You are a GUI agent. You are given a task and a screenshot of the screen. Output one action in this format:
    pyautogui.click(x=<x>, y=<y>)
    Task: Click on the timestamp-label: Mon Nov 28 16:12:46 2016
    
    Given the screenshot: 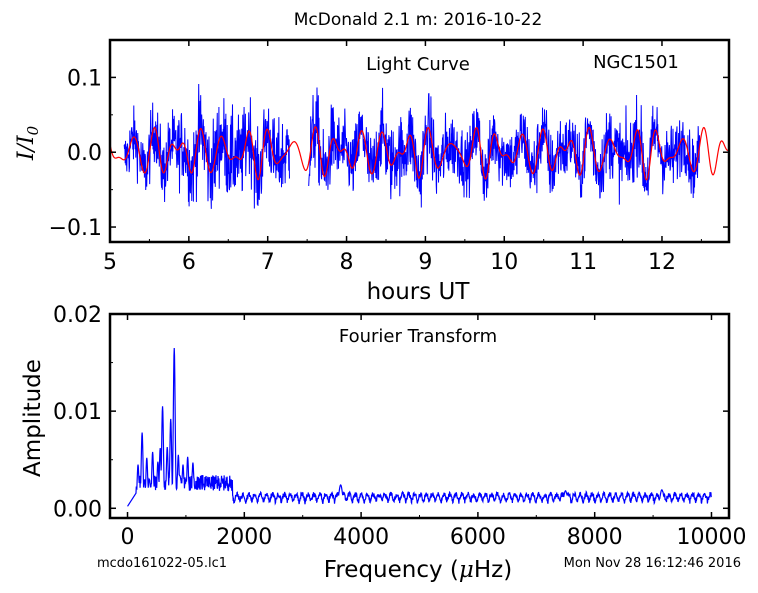 What is the action you would take?
    pyautogui.click(x=652, y=563)
    